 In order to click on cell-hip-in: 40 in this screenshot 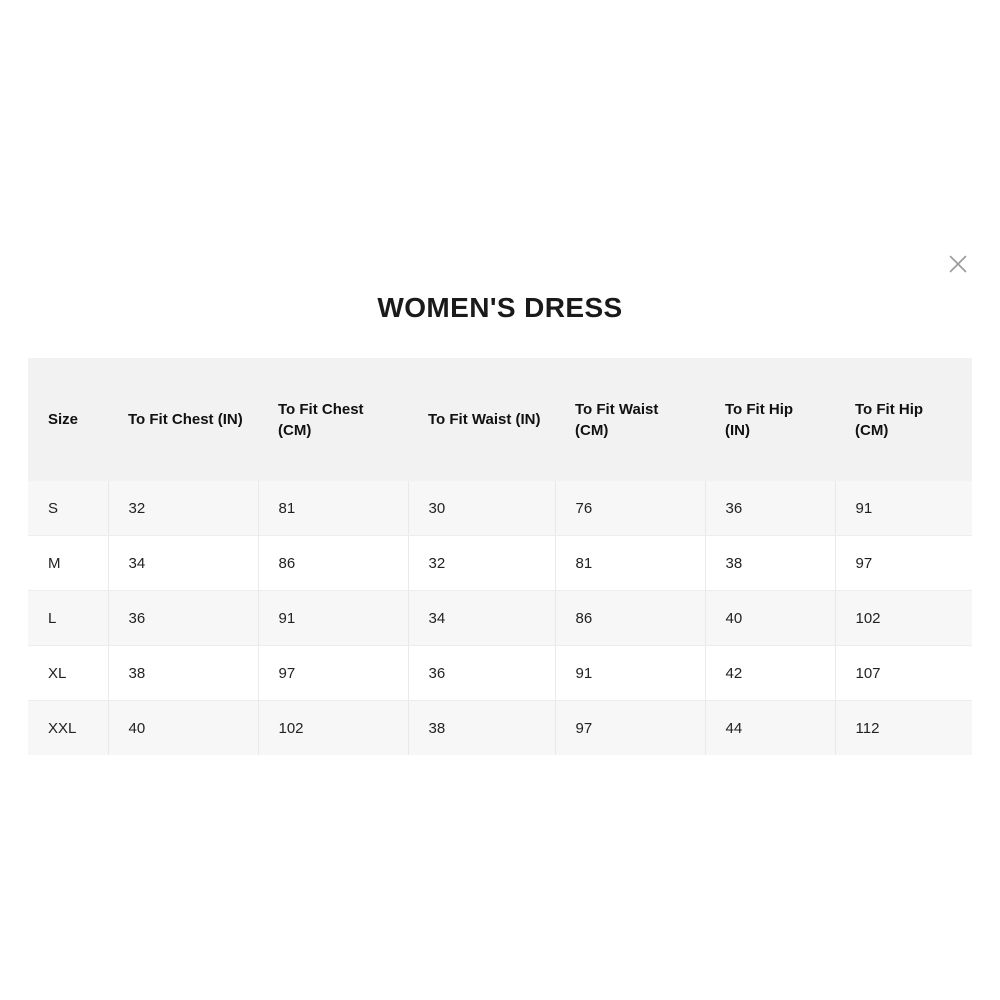, I will do `click(770, 618)`.